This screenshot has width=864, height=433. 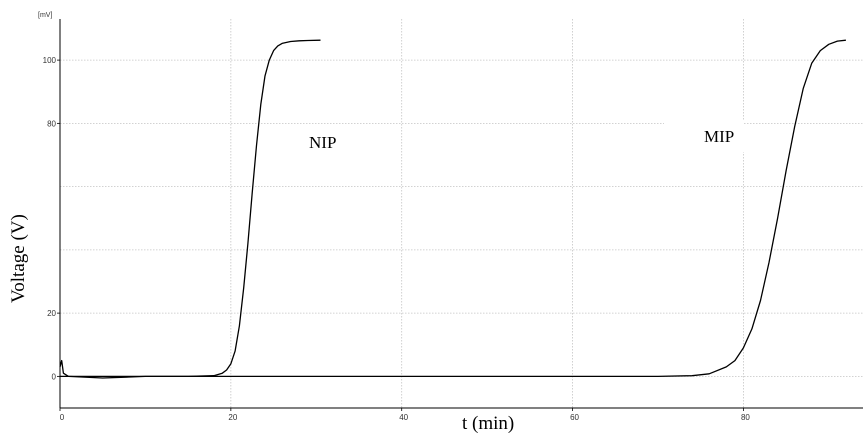 What do you see at coordinates (745, 417) in the screenshot?
I see `x-tick-label-80: 80` at bounding box center [745, 417].